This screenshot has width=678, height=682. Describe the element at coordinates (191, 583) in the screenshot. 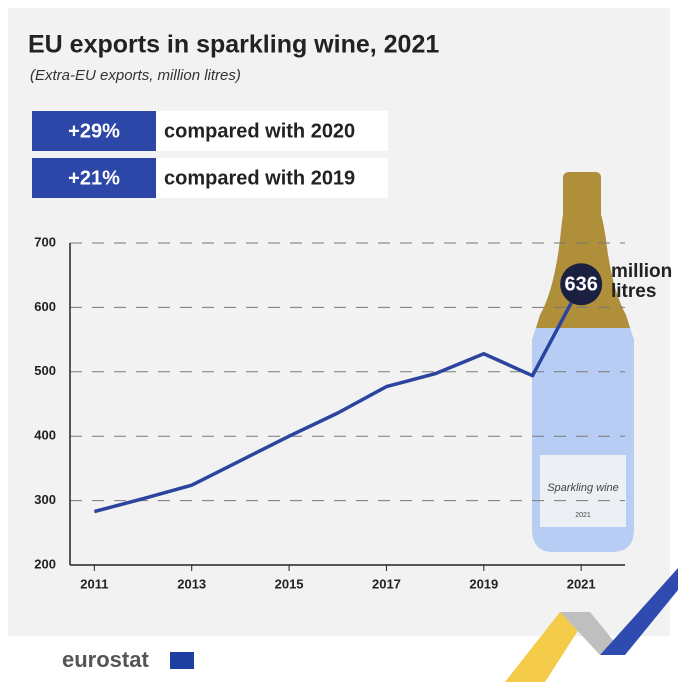

I see `x-tick-label: 2013` at that location.